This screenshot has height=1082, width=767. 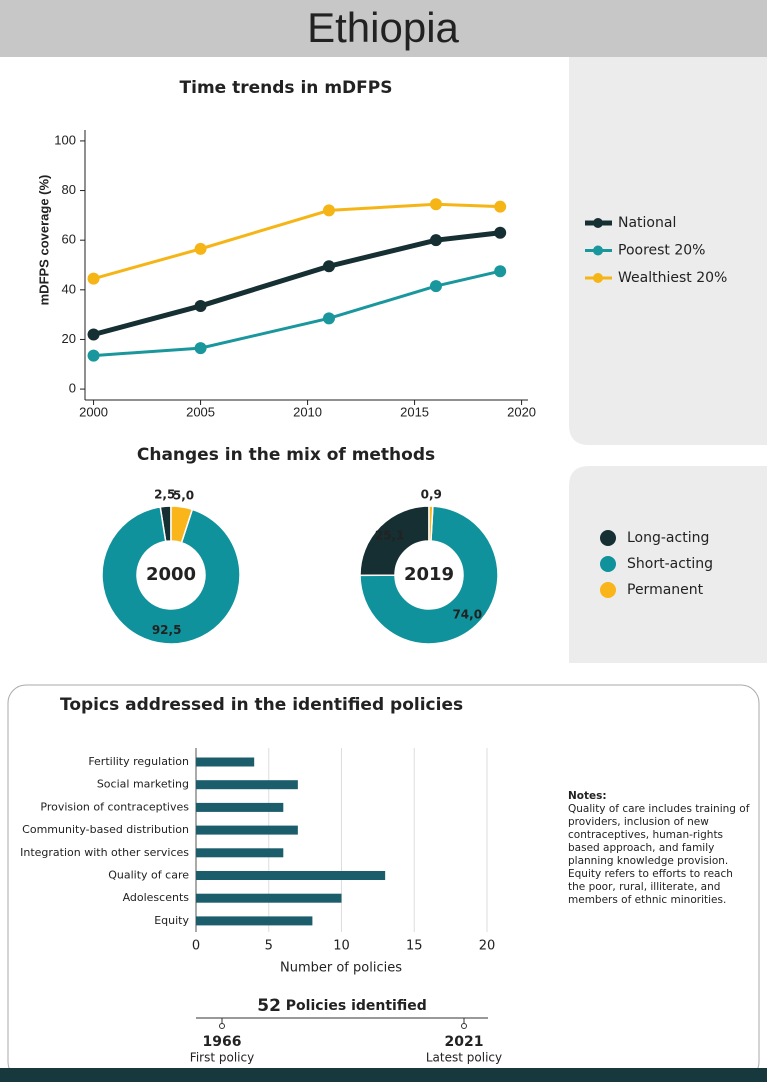 I want to click on policy-count: 52 Policies identified, so click(x=342, y=1006).